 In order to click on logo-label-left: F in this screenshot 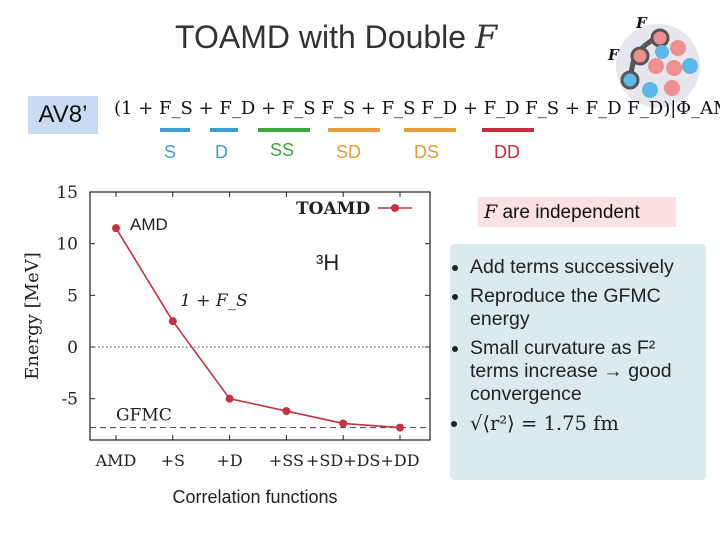, I will do `click(613, 55)`.